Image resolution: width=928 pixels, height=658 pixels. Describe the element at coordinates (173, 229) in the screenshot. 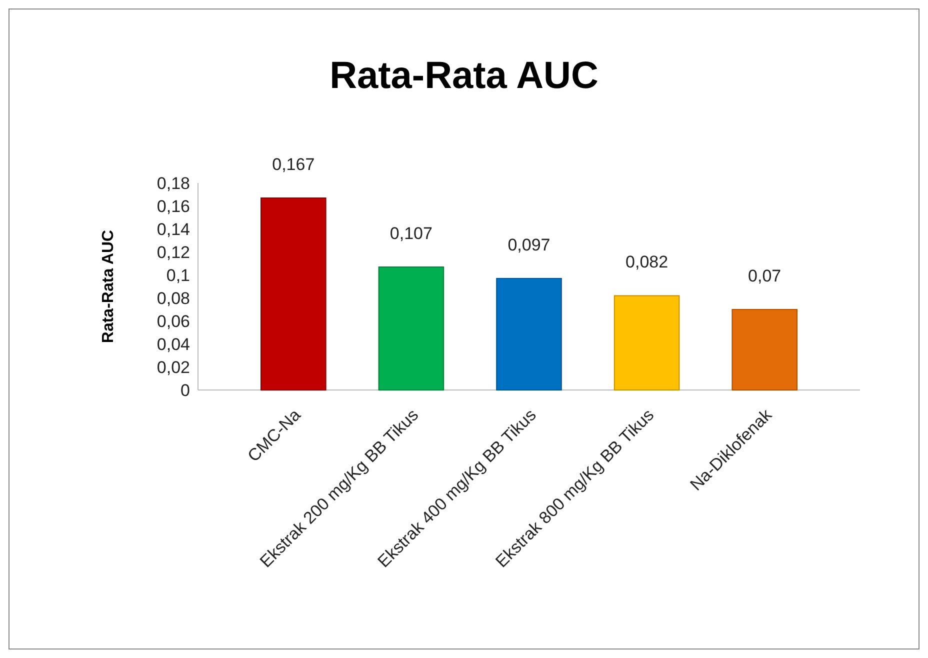

I see `y-tick-label: 0,14` at that location.